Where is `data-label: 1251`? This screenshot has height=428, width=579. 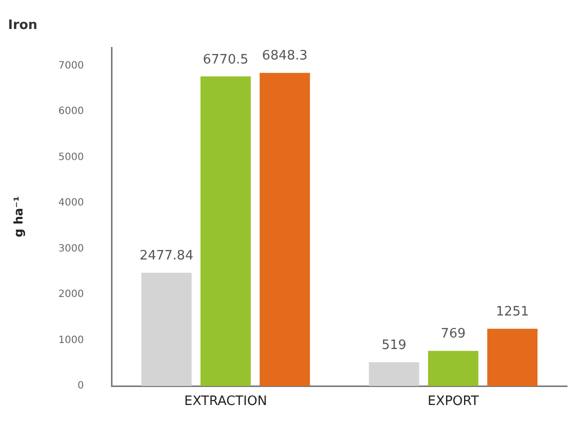
data-label: 1251 is located at coordinates (512, 312).